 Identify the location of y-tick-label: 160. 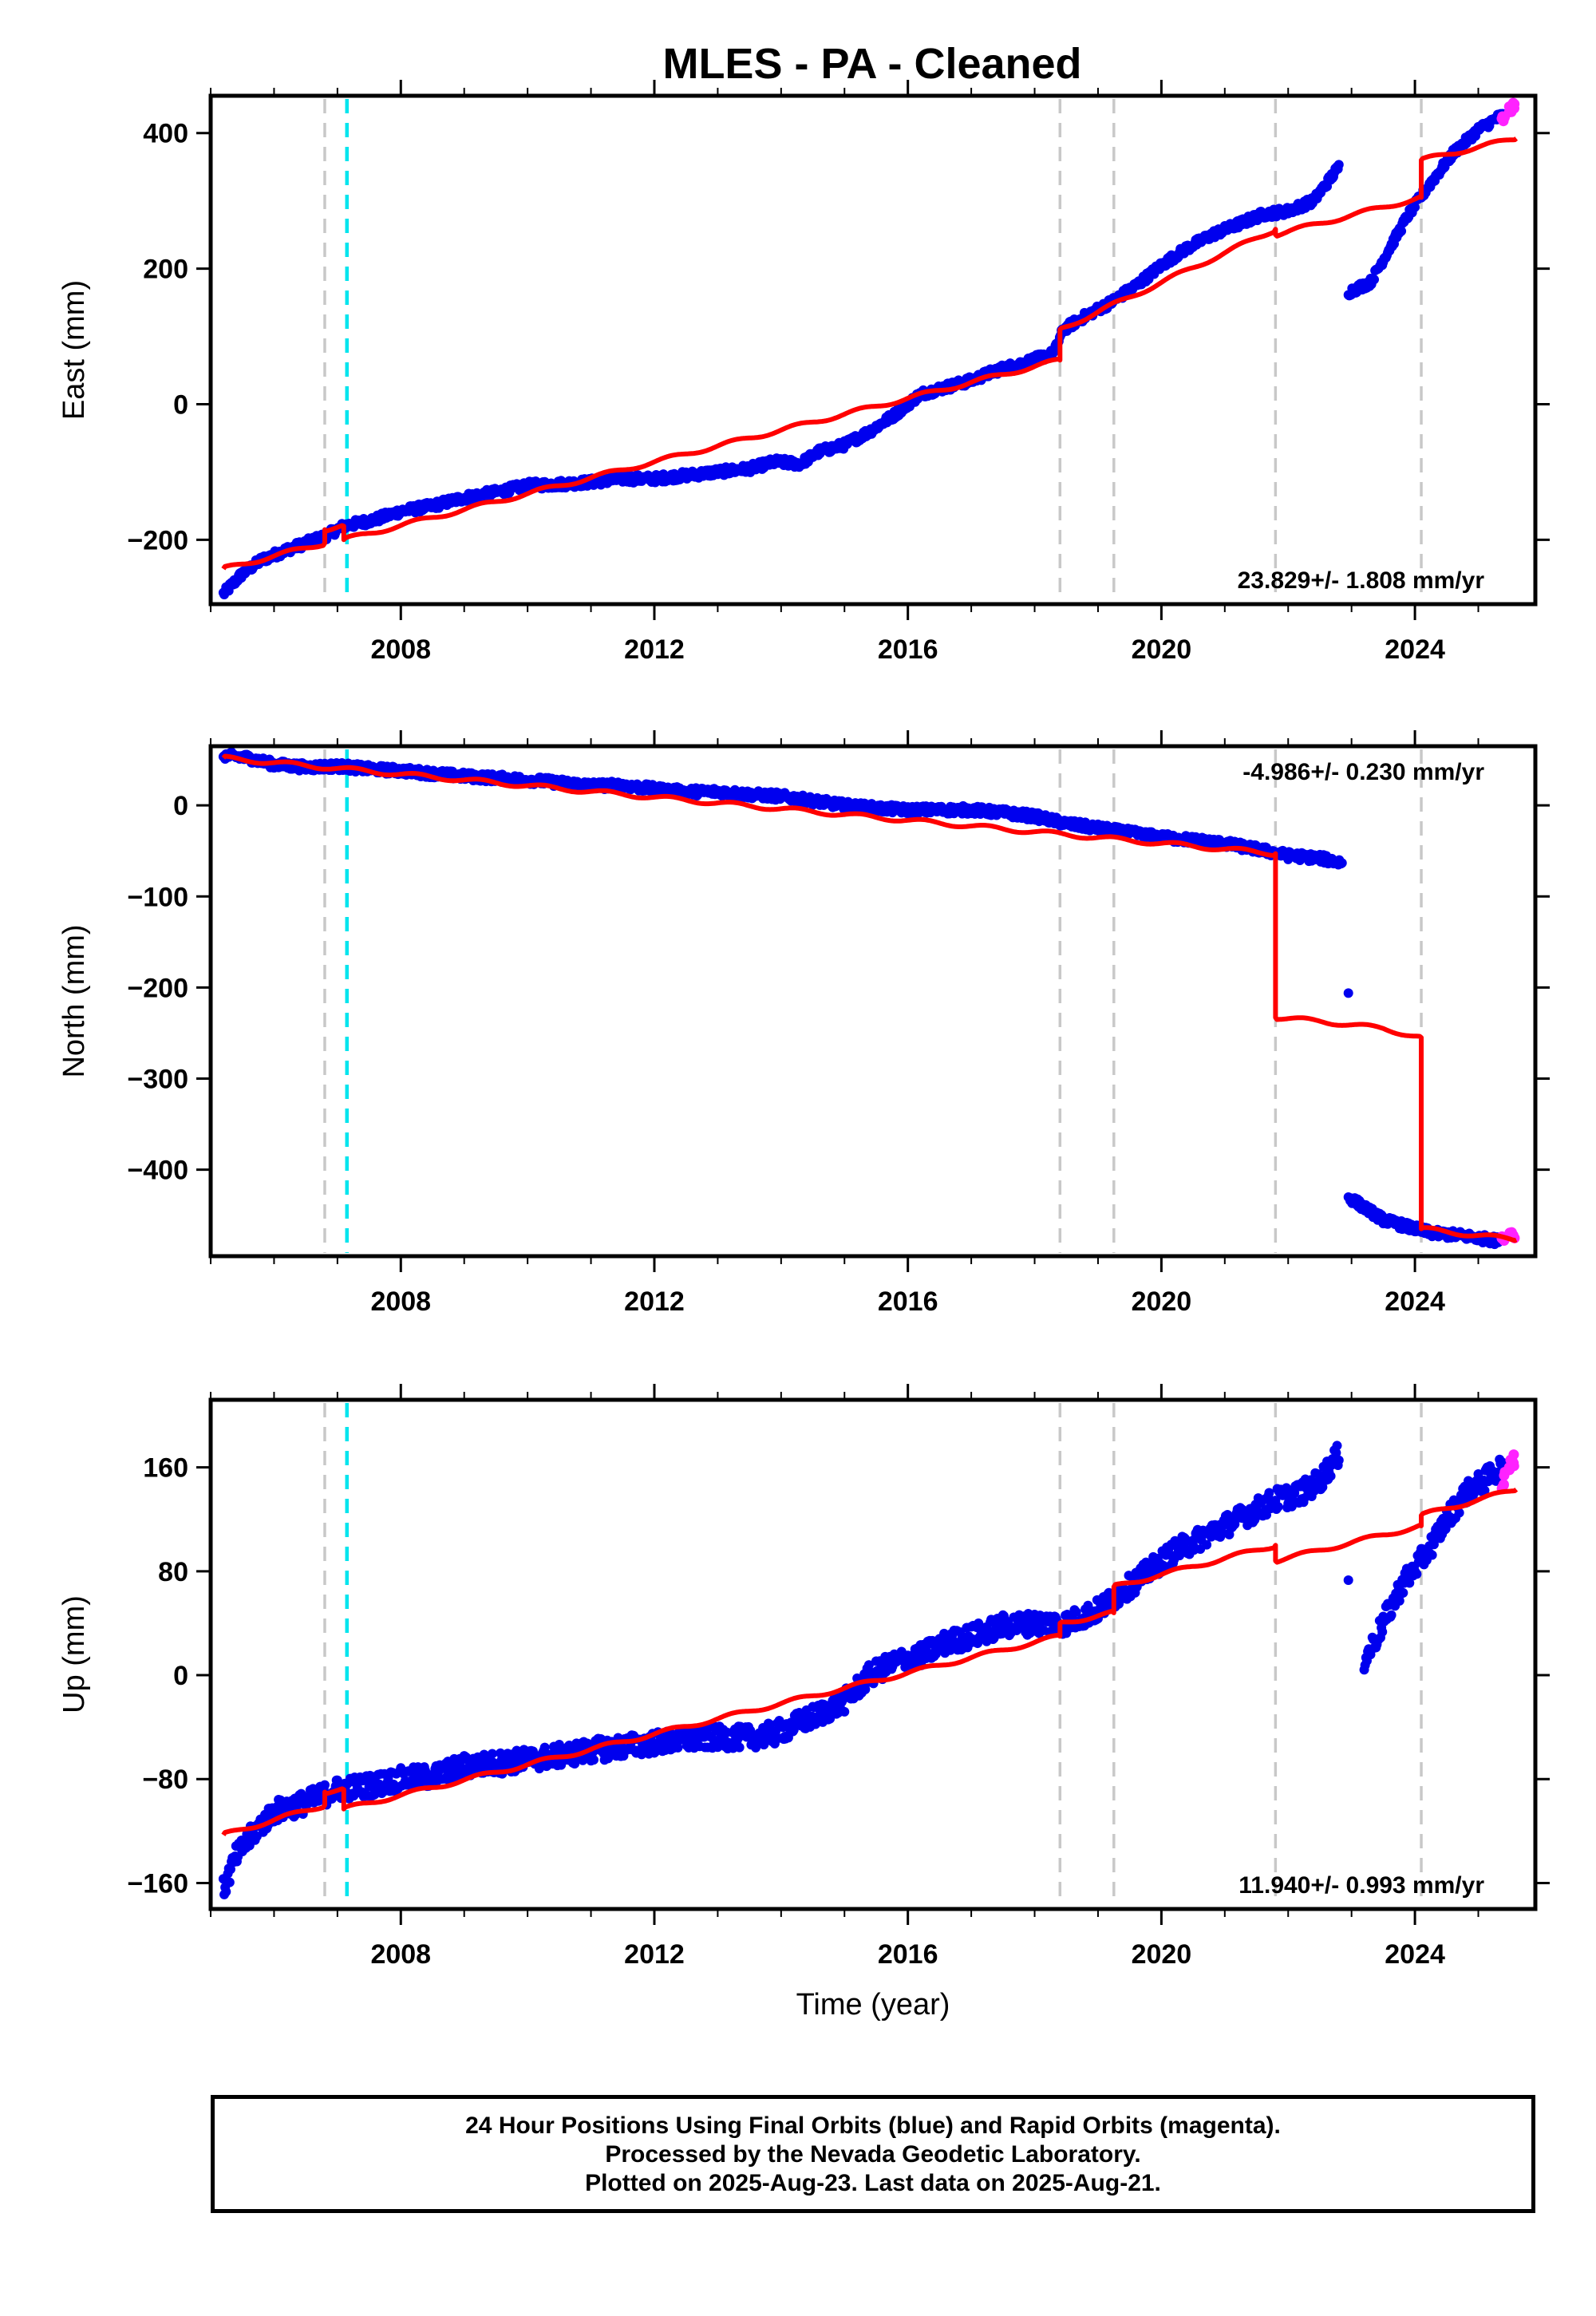
(165, 1468).